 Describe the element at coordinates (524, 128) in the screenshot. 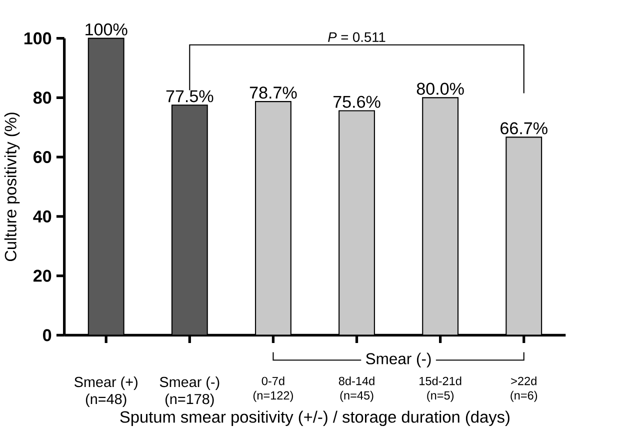

I see `data-label: 66.7%` at that location.